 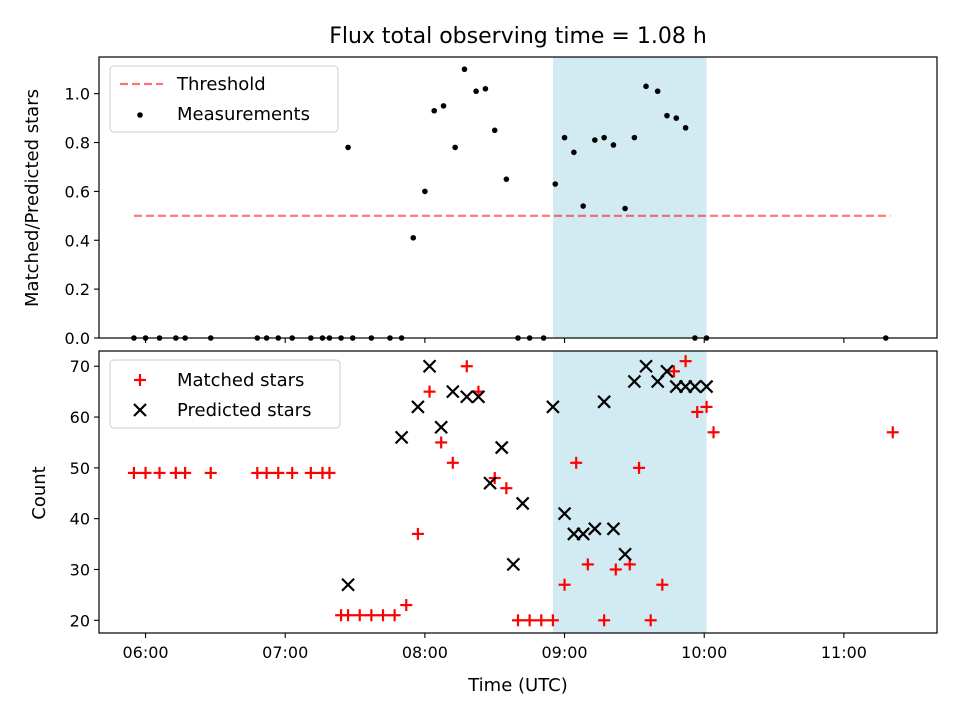 I want to click on bottom-legend: Matched stars Predicted stars, so click(x=225, y=394).